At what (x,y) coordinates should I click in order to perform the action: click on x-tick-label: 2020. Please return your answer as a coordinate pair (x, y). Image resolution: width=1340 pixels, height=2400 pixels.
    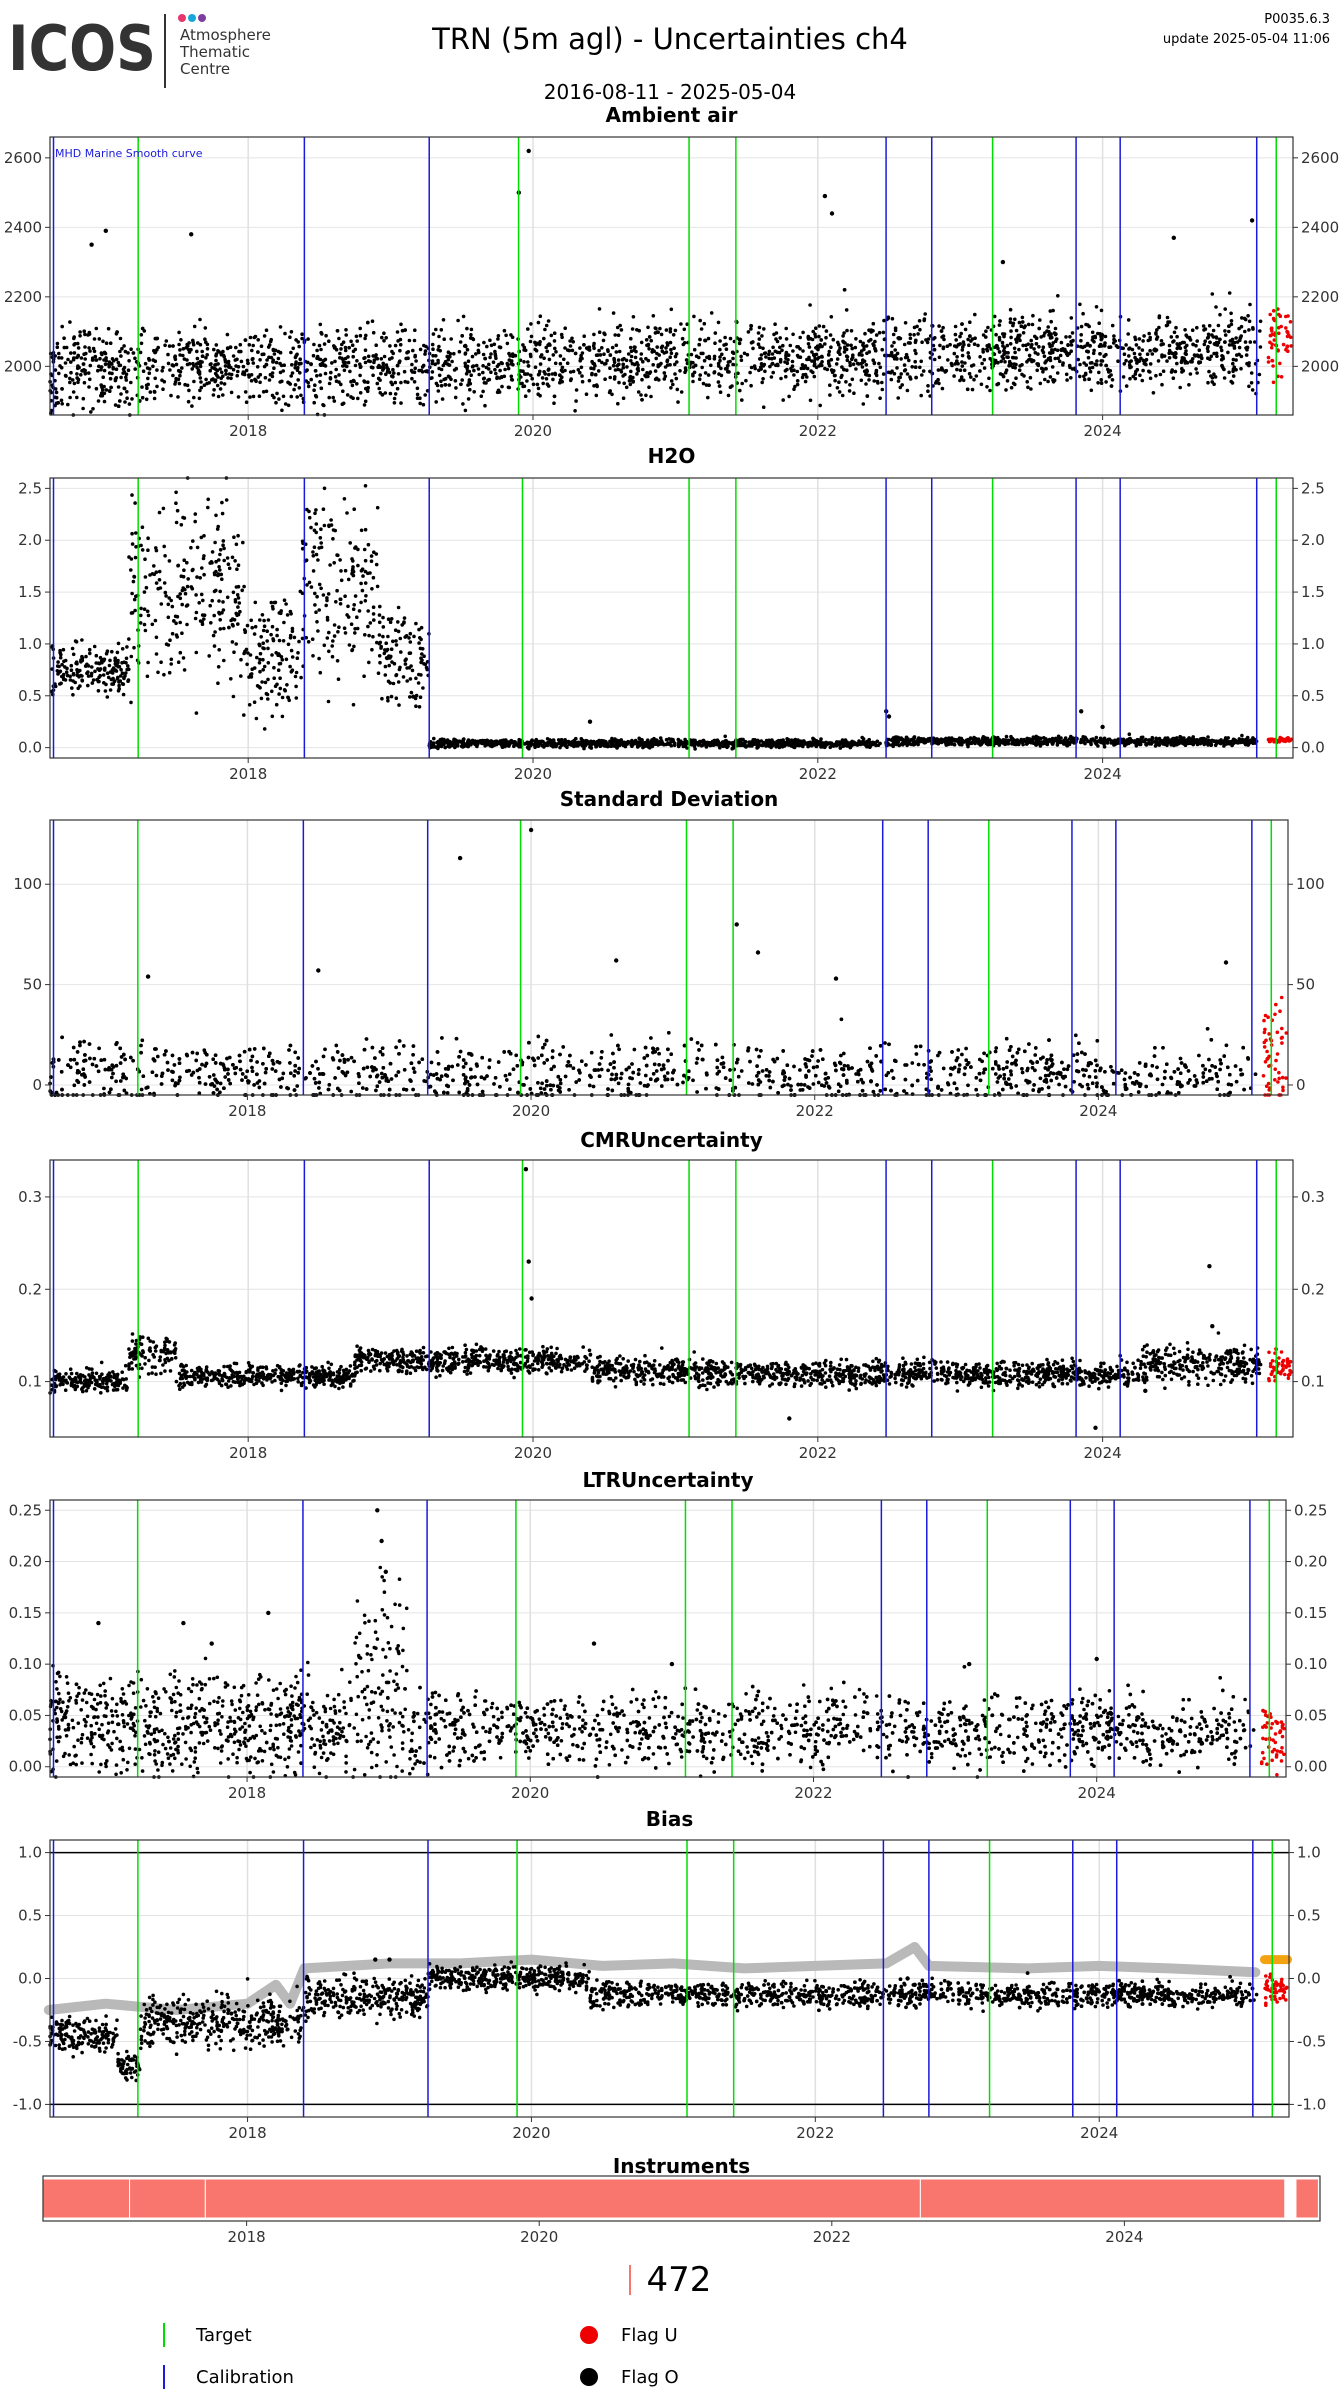
    Looking at the image, I should click on (533, 431).